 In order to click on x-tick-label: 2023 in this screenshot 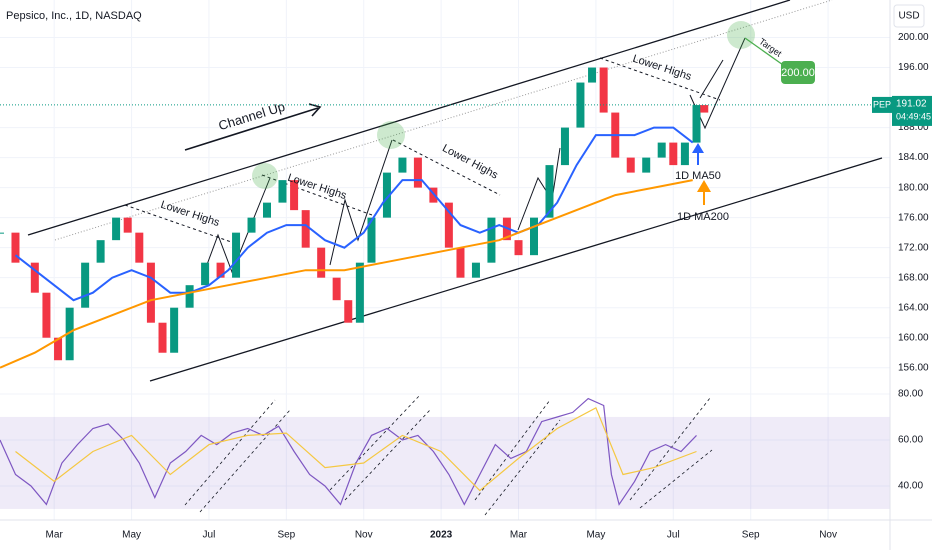, I will do `click(441, 535)`.